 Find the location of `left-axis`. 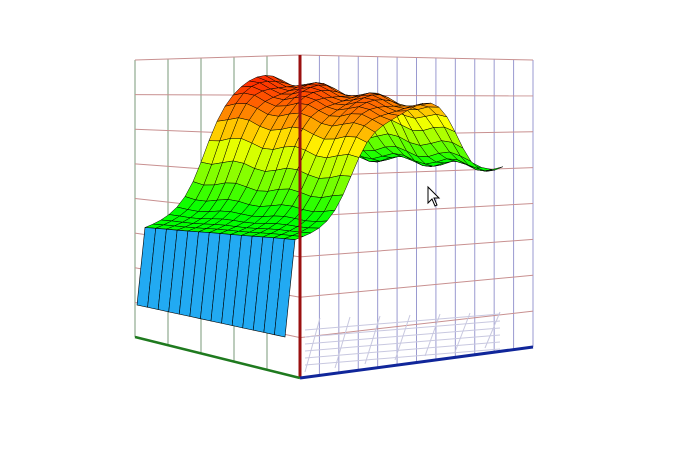

left-axis is located at coordinates (217, 357).